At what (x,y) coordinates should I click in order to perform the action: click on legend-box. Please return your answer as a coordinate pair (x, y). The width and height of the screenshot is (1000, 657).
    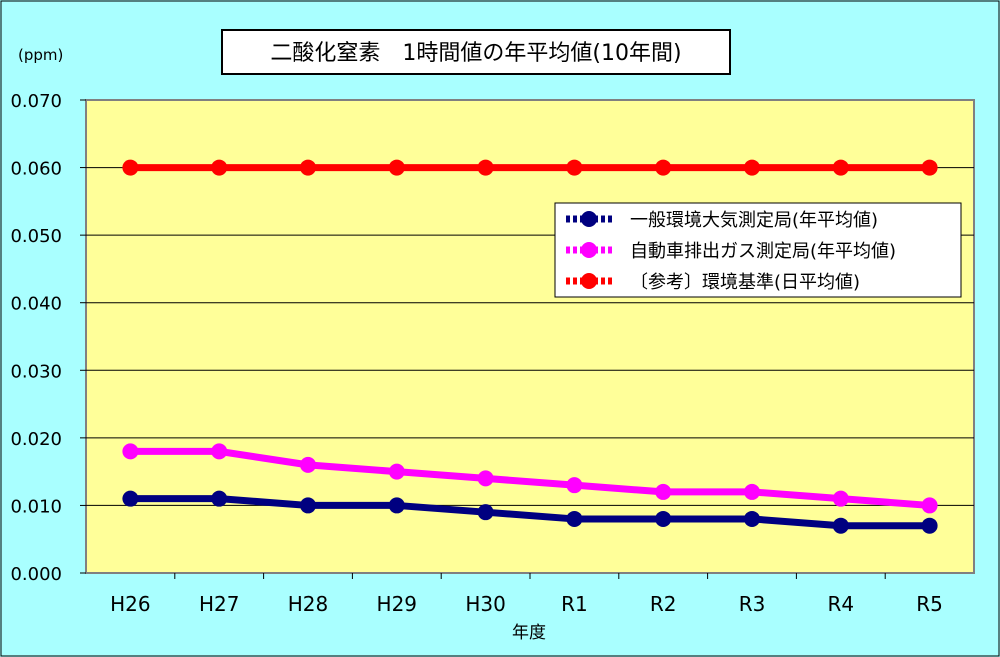
    Looking at the image, I should click on (758, 250).